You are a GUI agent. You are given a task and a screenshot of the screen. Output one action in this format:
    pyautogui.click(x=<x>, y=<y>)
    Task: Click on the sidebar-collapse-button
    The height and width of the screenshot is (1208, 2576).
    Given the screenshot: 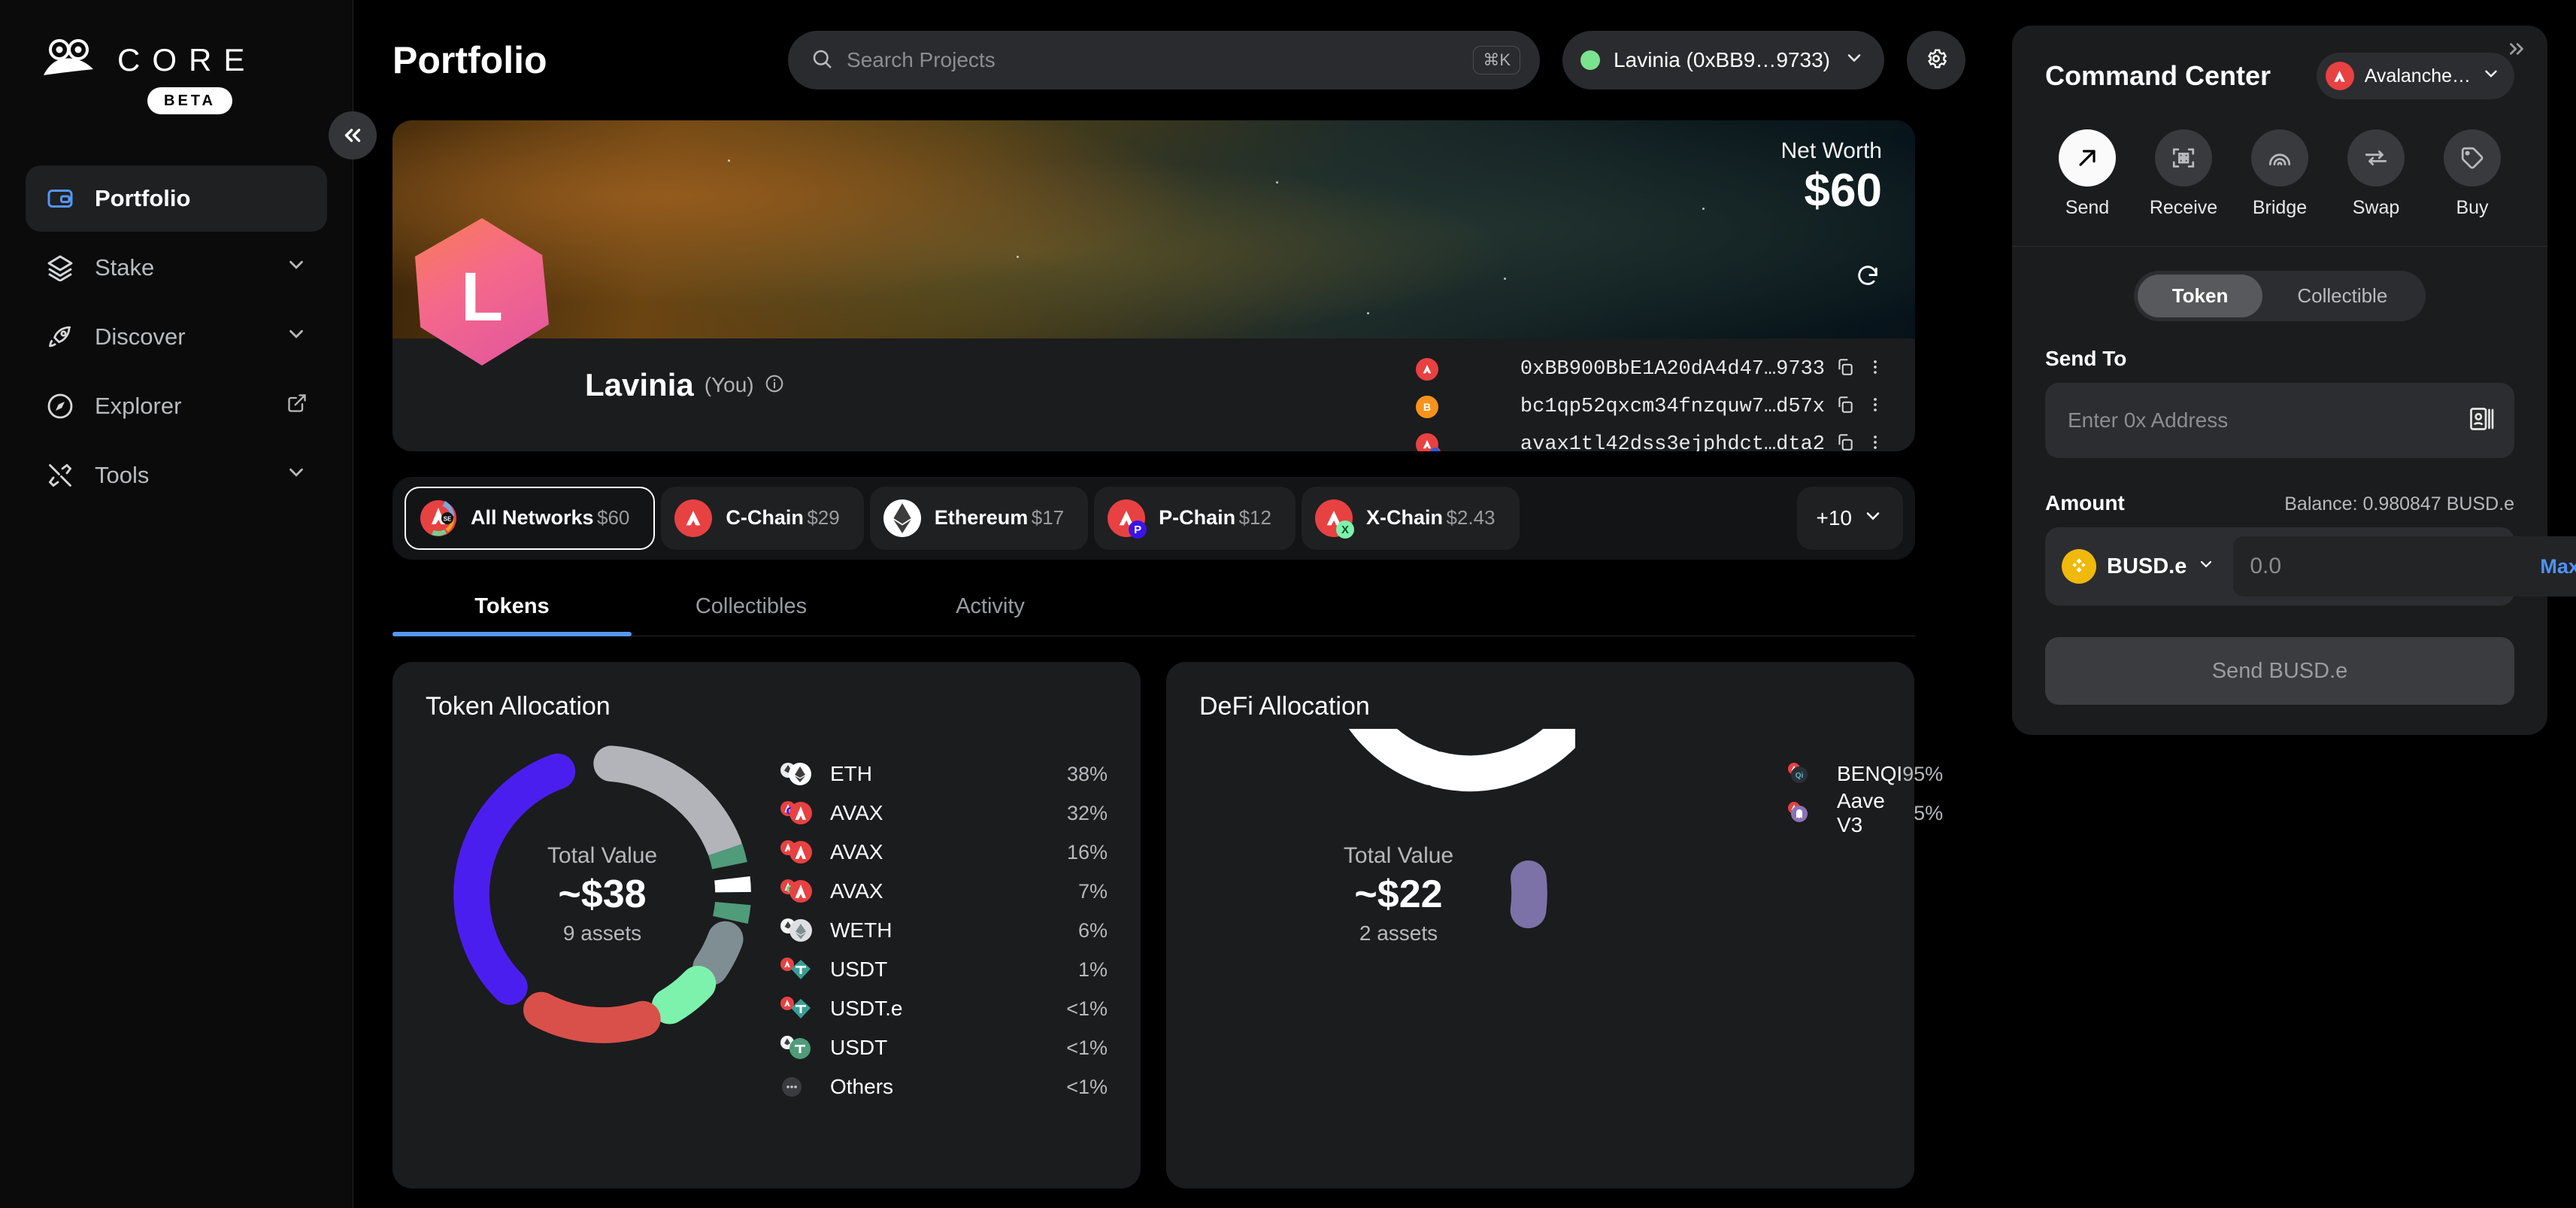 What is the action you would take?
    pyautogui.click(x=353, y=135)
    